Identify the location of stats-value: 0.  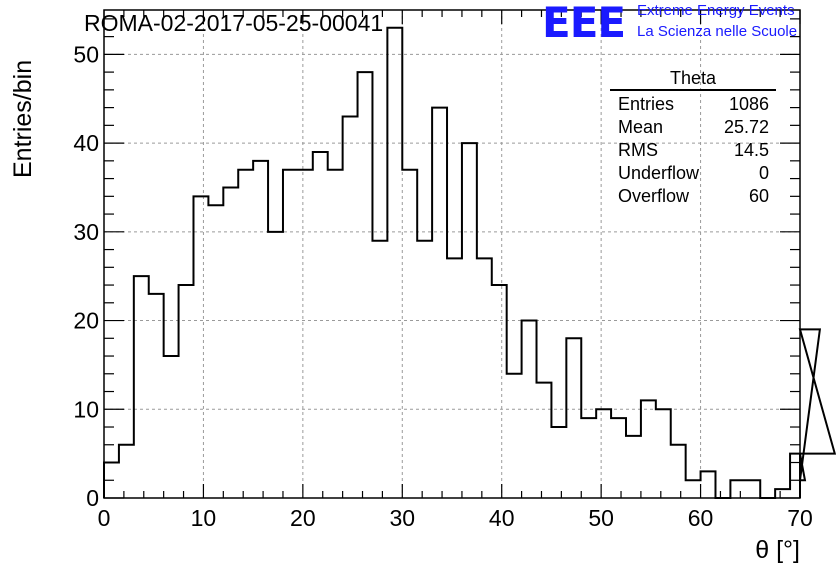
(763, 173).